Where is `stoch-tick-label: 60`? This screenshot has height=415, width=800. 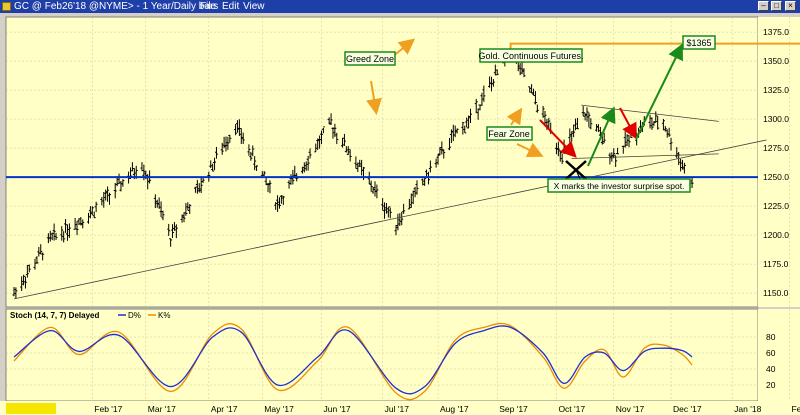
stoch-tick-label: 60 is located at coordinates (771, 353).